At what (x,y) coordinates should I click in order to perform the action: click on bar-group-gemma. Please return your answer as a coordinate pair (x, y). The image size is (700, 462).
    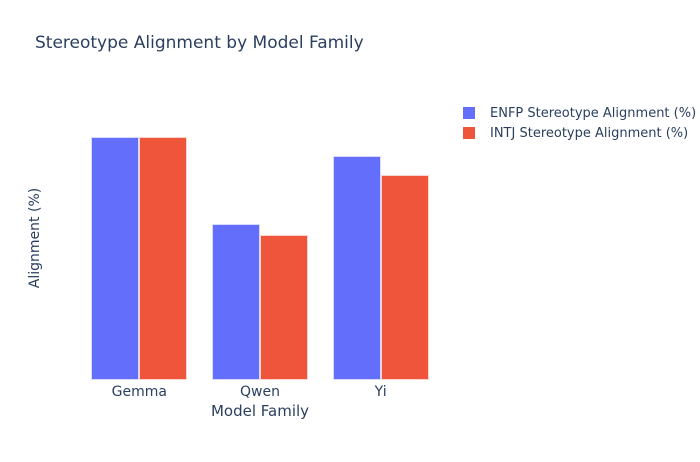
    Looking at the image, I should click on (139, 258).